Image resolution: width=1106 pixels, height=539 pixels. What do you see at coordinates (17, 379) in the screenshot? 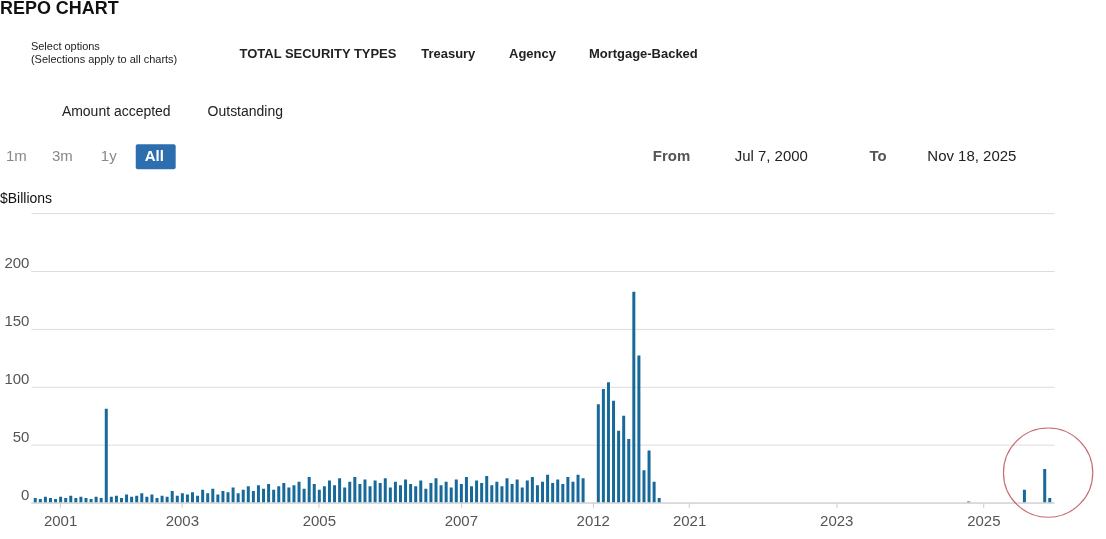
I see `y-tick-label: 100` at bounding box center [17, 379].